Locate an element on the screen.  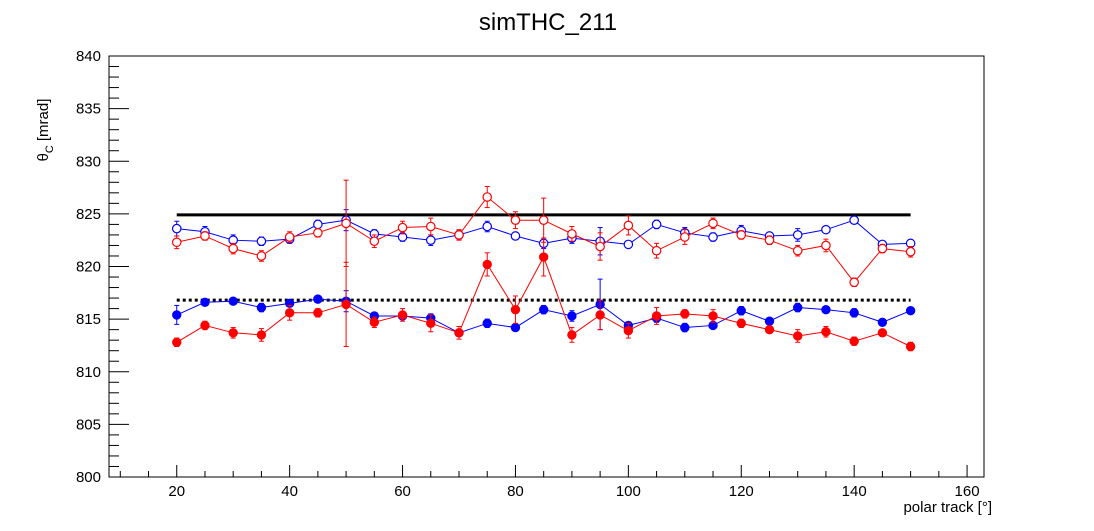
x-axis-label: polar track [°] is located at coordinates (947, 507).